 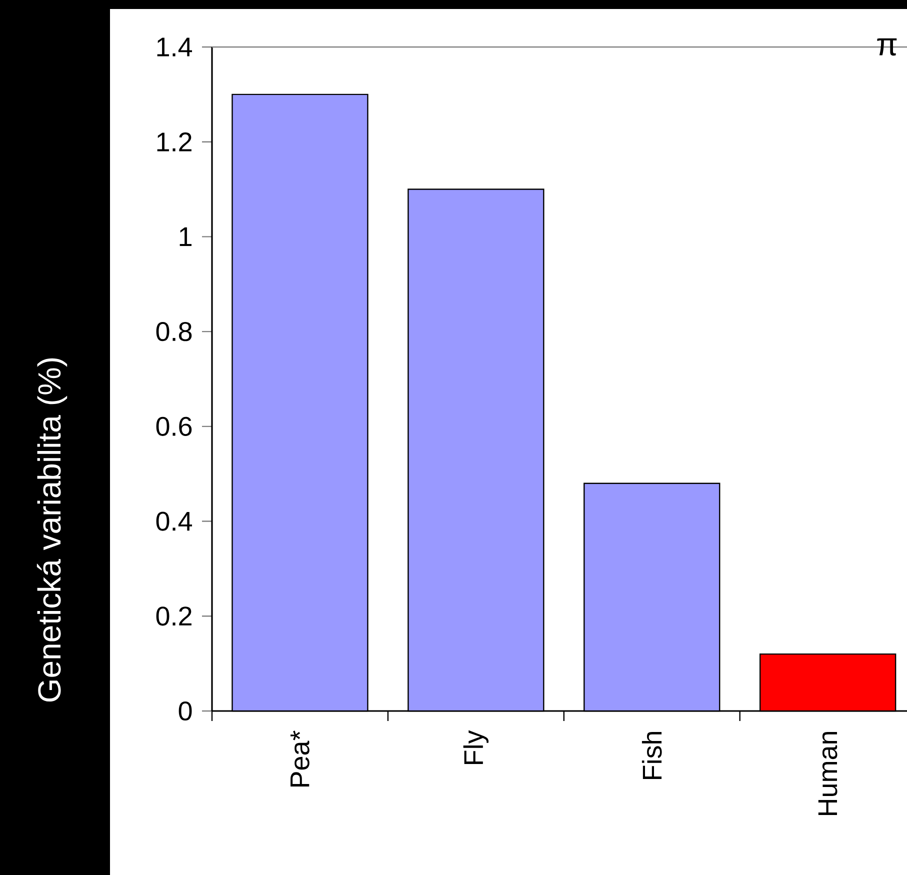 What do you see at coordinates (476, 747) in the screenshot?
I see `x-tick-label: Fly` at bounding box center [476, 747].